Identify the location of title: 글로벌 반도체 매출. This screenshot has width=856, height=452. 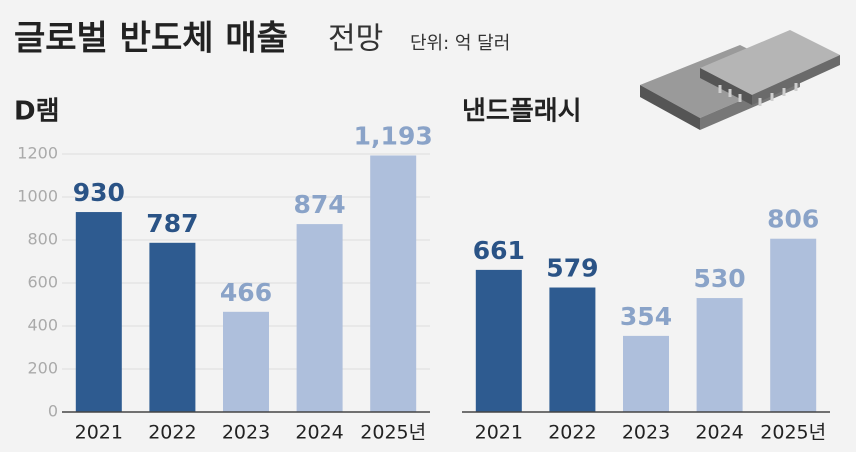
(151, 39).